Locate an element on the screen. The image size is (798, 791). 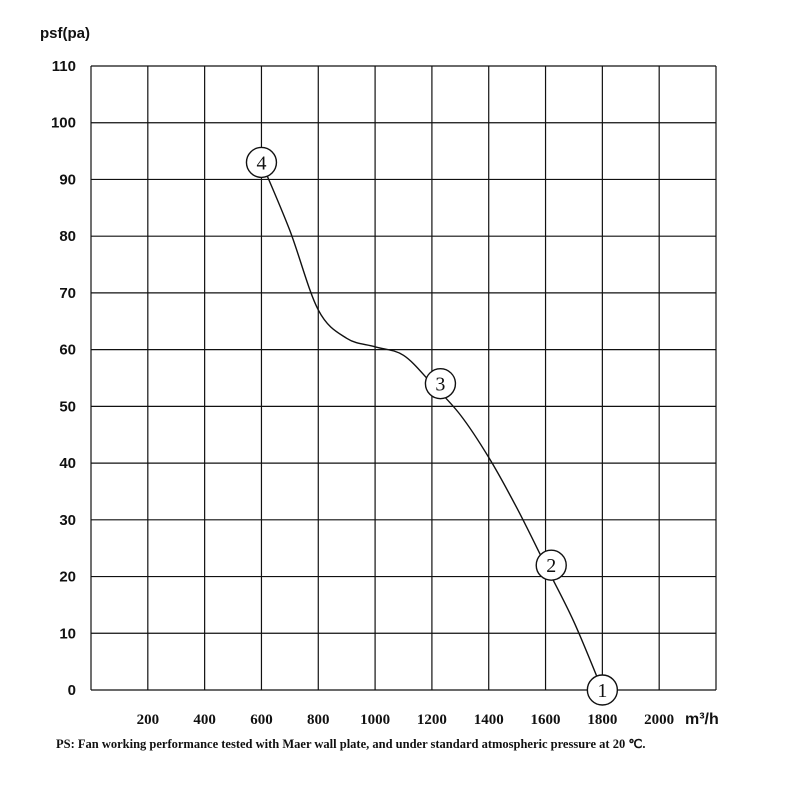
x-tick-label: 1600 is located at coordinates (546, 720).